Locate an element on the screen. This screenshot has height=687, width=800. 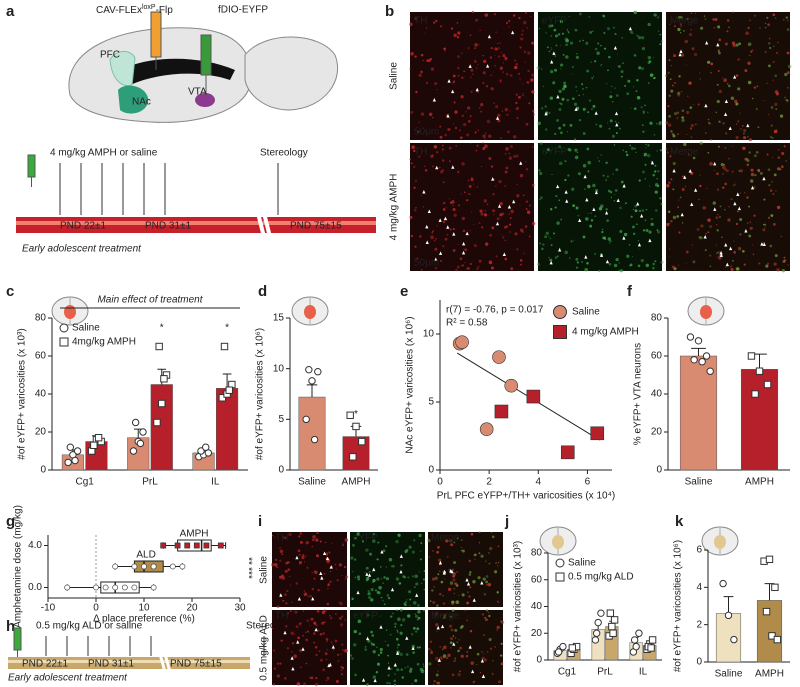
x-tick-label: Saline is located at coordinates (312, 482).